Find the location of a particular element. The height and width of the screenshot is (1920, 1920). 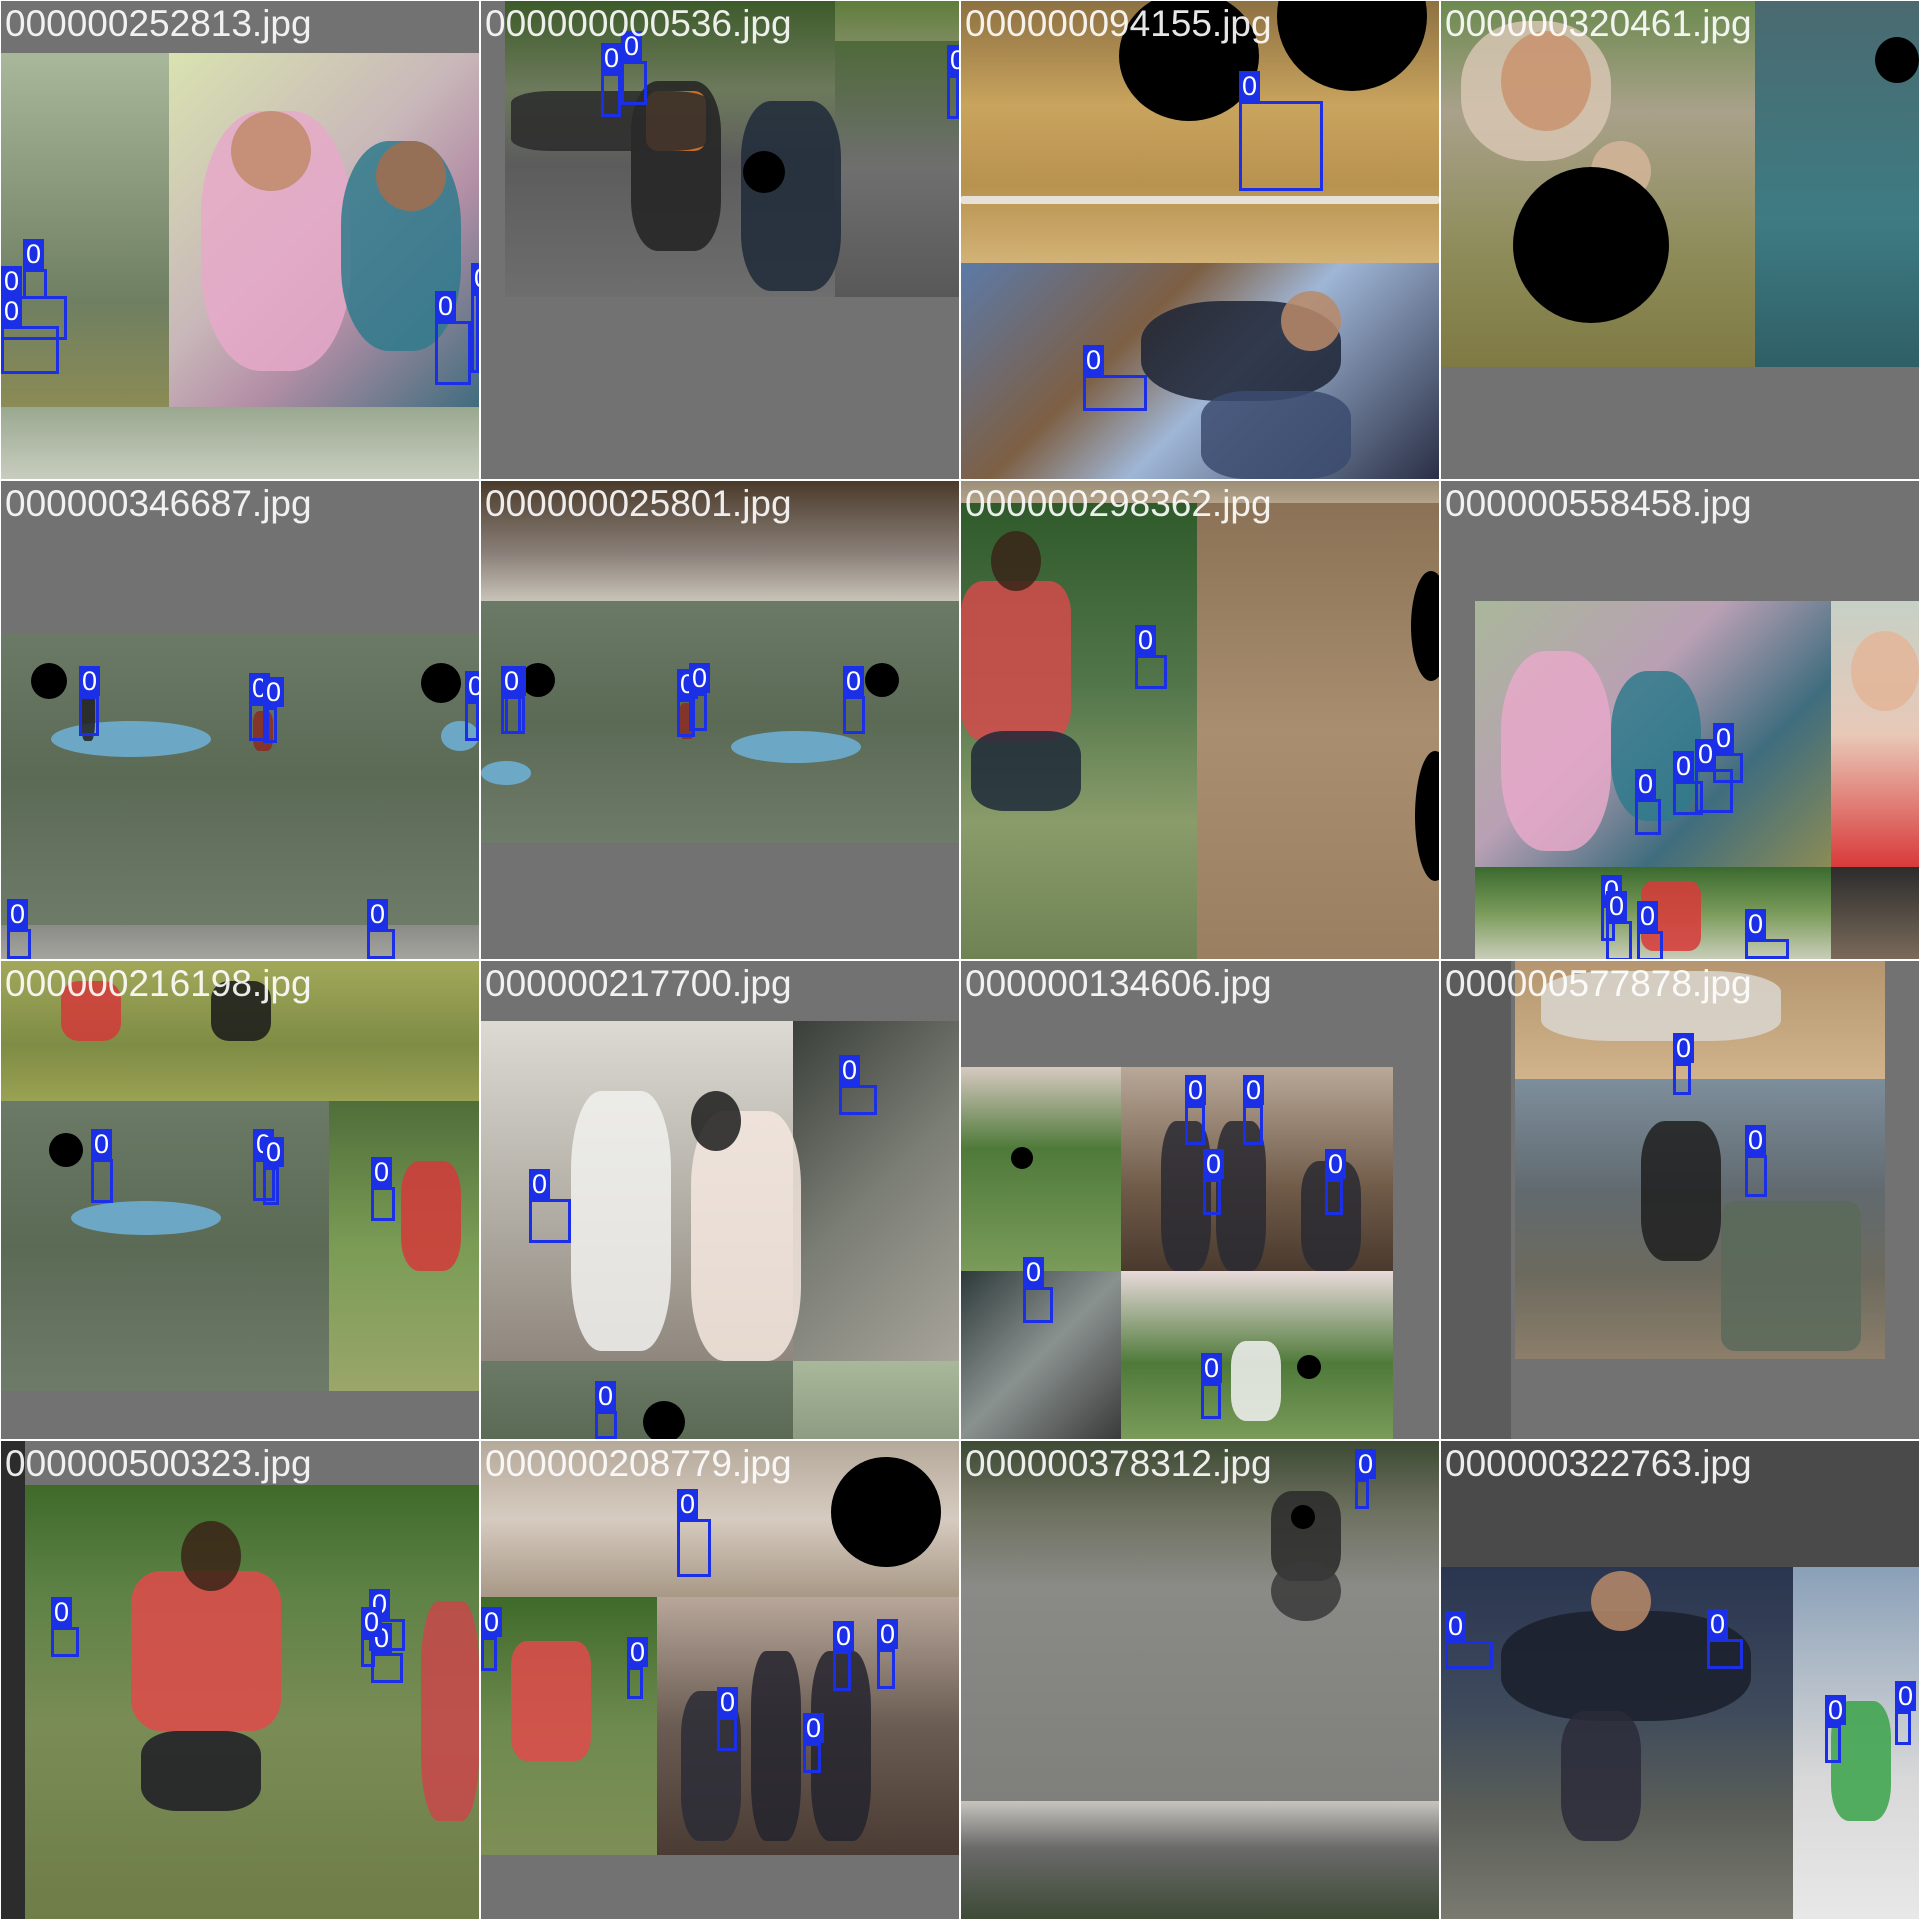

tile-filename: 000000577878.jpg is located at coordinates (1598, 983).